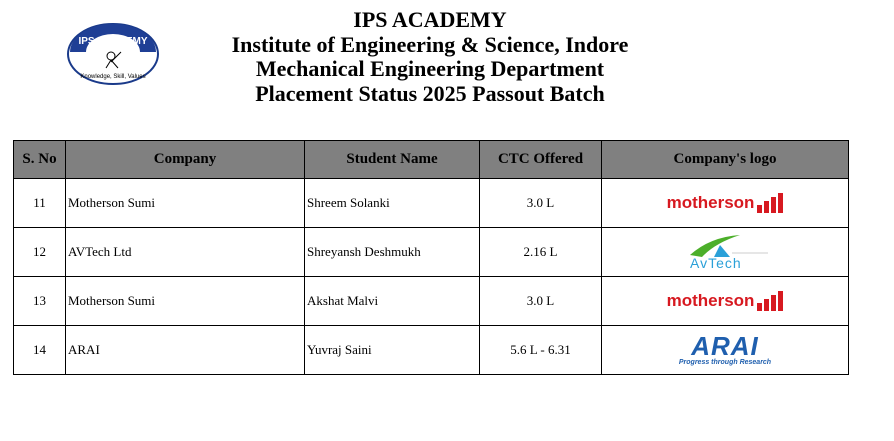 Image resolution: width=894 pixels, height=441 pixels. I want to click on svg-text: IPS ACADEMY, so click(112, 41).